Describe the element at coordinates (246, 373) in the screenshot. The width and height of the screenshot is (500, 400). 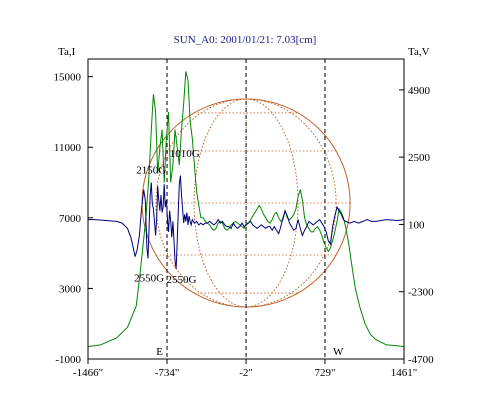
I see `x-tick-label: -2"` at that location.